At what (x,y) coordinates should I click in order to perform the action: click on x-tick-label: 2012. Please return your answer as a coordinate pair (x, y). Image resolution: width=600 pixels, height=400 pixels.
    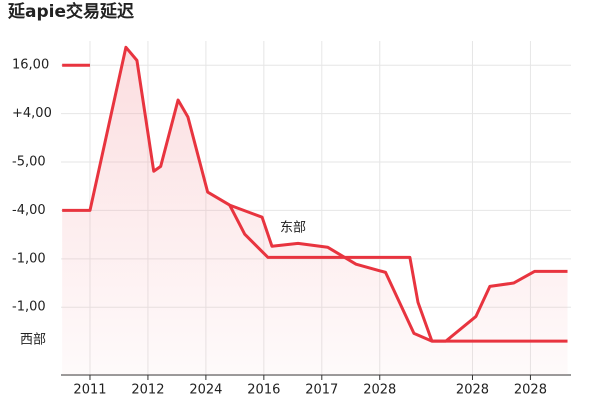
    Looking at the image, I should click on (147, 390).